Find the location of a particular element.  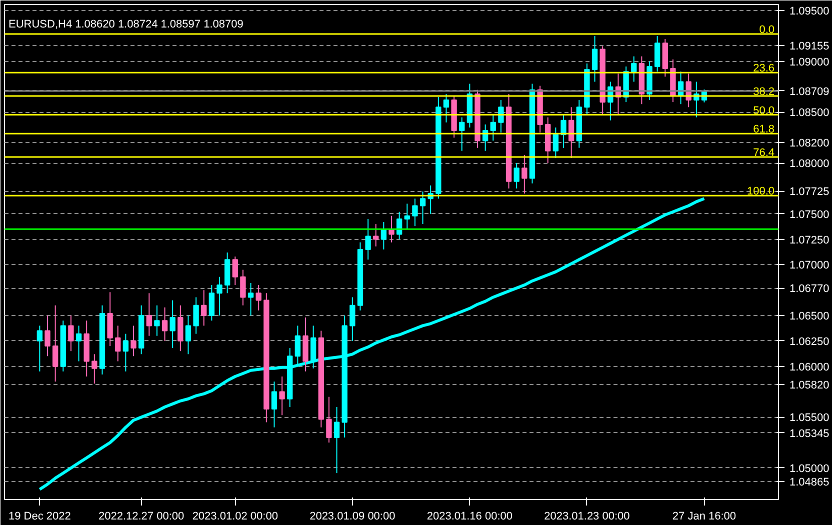

y-tick-label: 1.07500 is located at coordinates (810, 214).